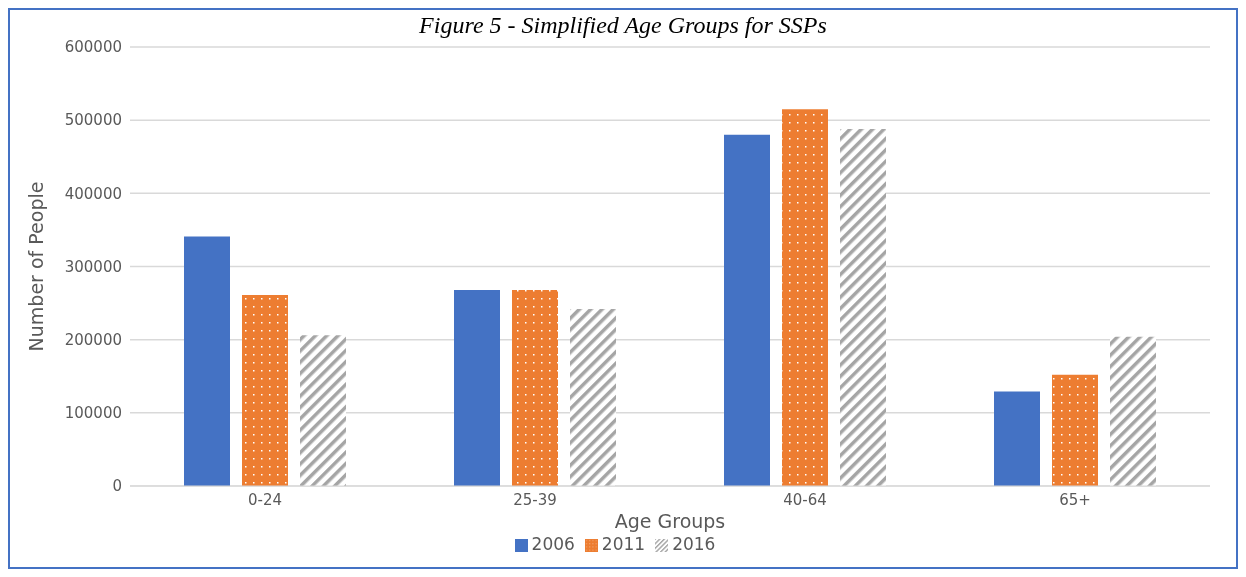 The width and height of the screenshot is (1246, 577). What do you see at coordinates (93, 266) in the screenshot?
I see `y-tick-label: 300000` at bounding box center [93, 266].